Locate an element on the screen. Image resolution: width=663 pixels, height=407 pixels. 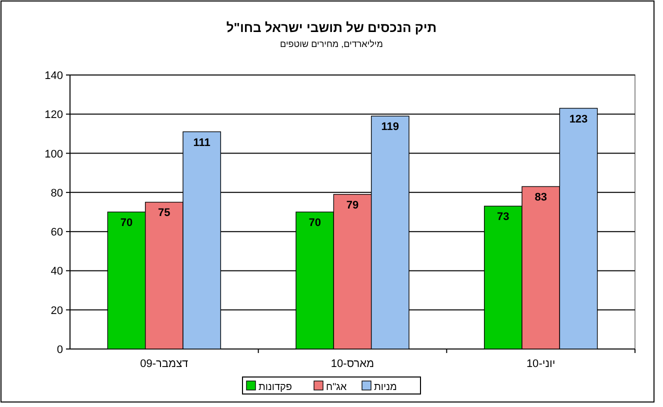
y-tick-label: 20 is located at coordinates (56, 310).